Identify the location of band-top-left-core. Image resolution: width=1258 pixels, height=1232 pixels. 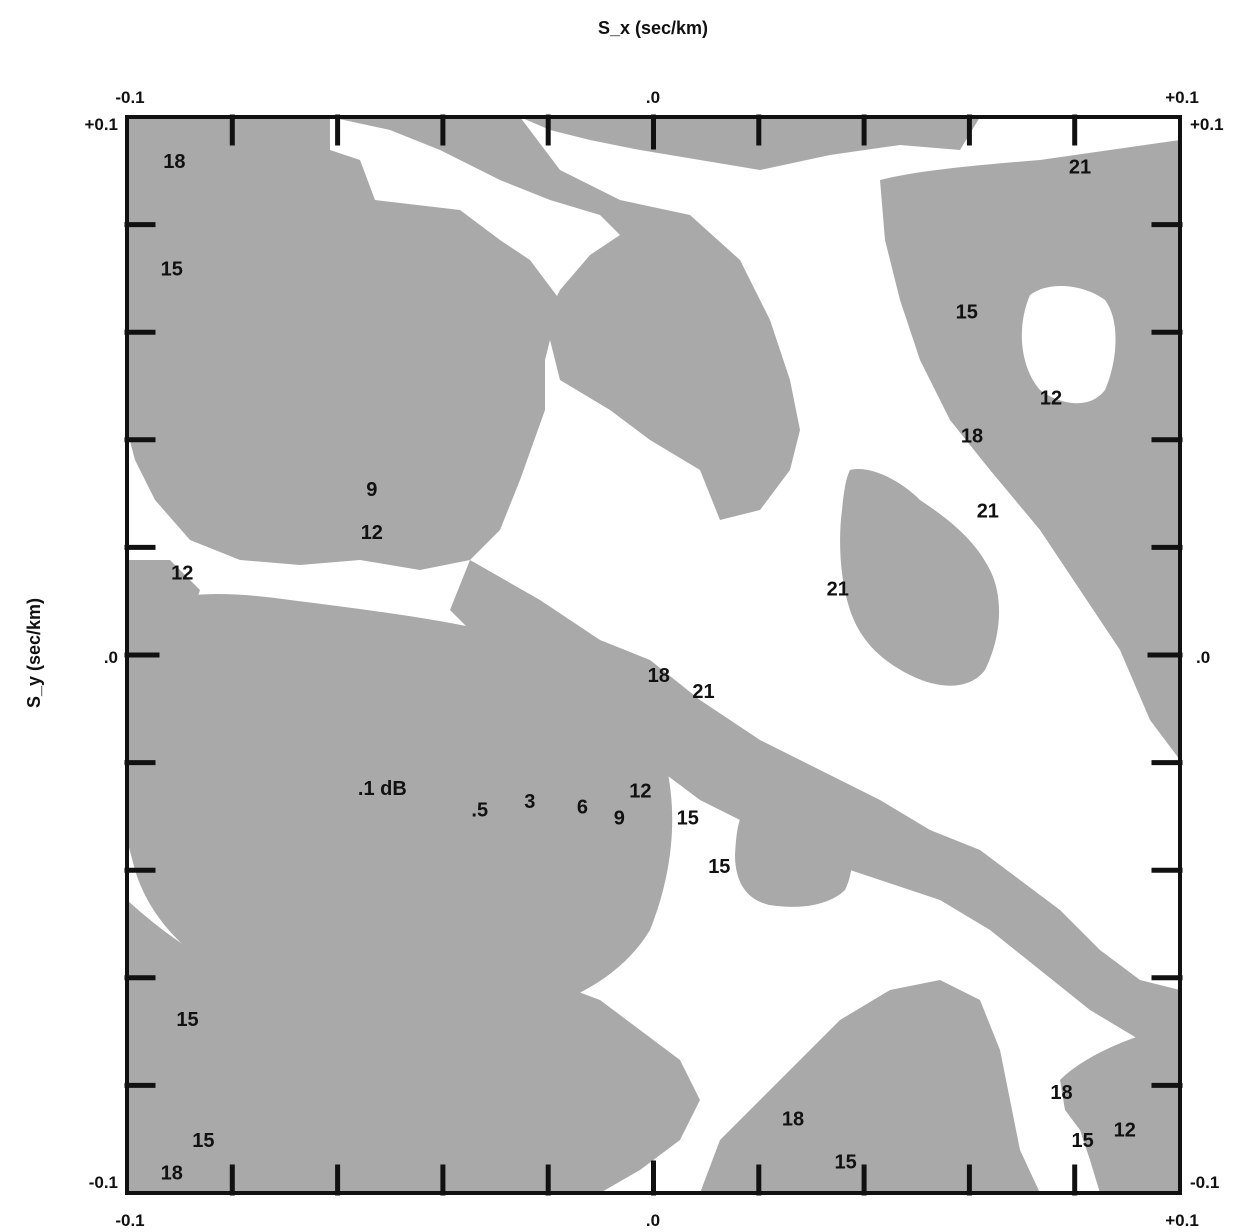
(324, 415).